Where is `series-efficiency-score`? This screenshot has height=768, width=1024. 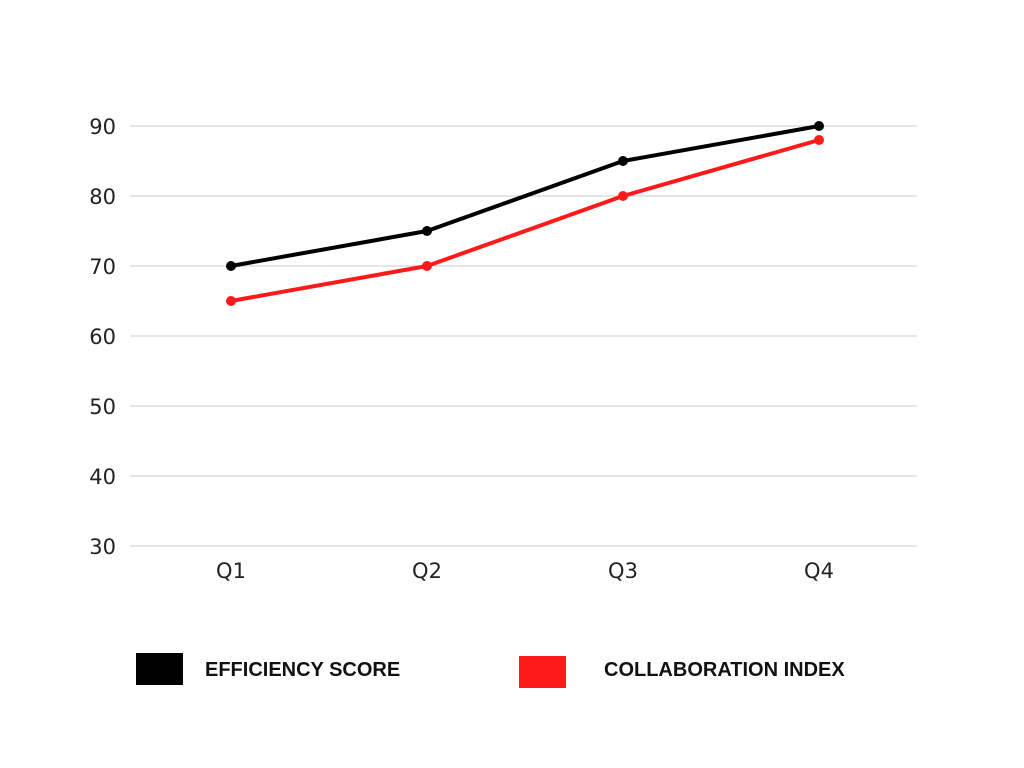
series-efficiency-score is located at coordinates (525, 196).